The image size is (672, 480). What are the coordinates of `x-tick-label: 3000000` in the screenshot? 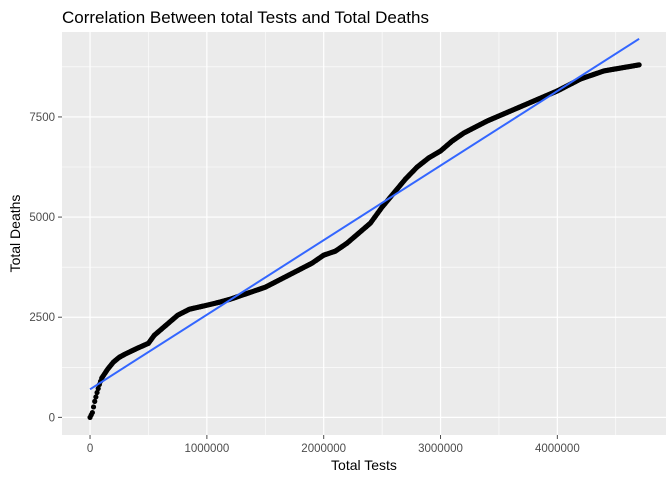 It's located at (440, 449).